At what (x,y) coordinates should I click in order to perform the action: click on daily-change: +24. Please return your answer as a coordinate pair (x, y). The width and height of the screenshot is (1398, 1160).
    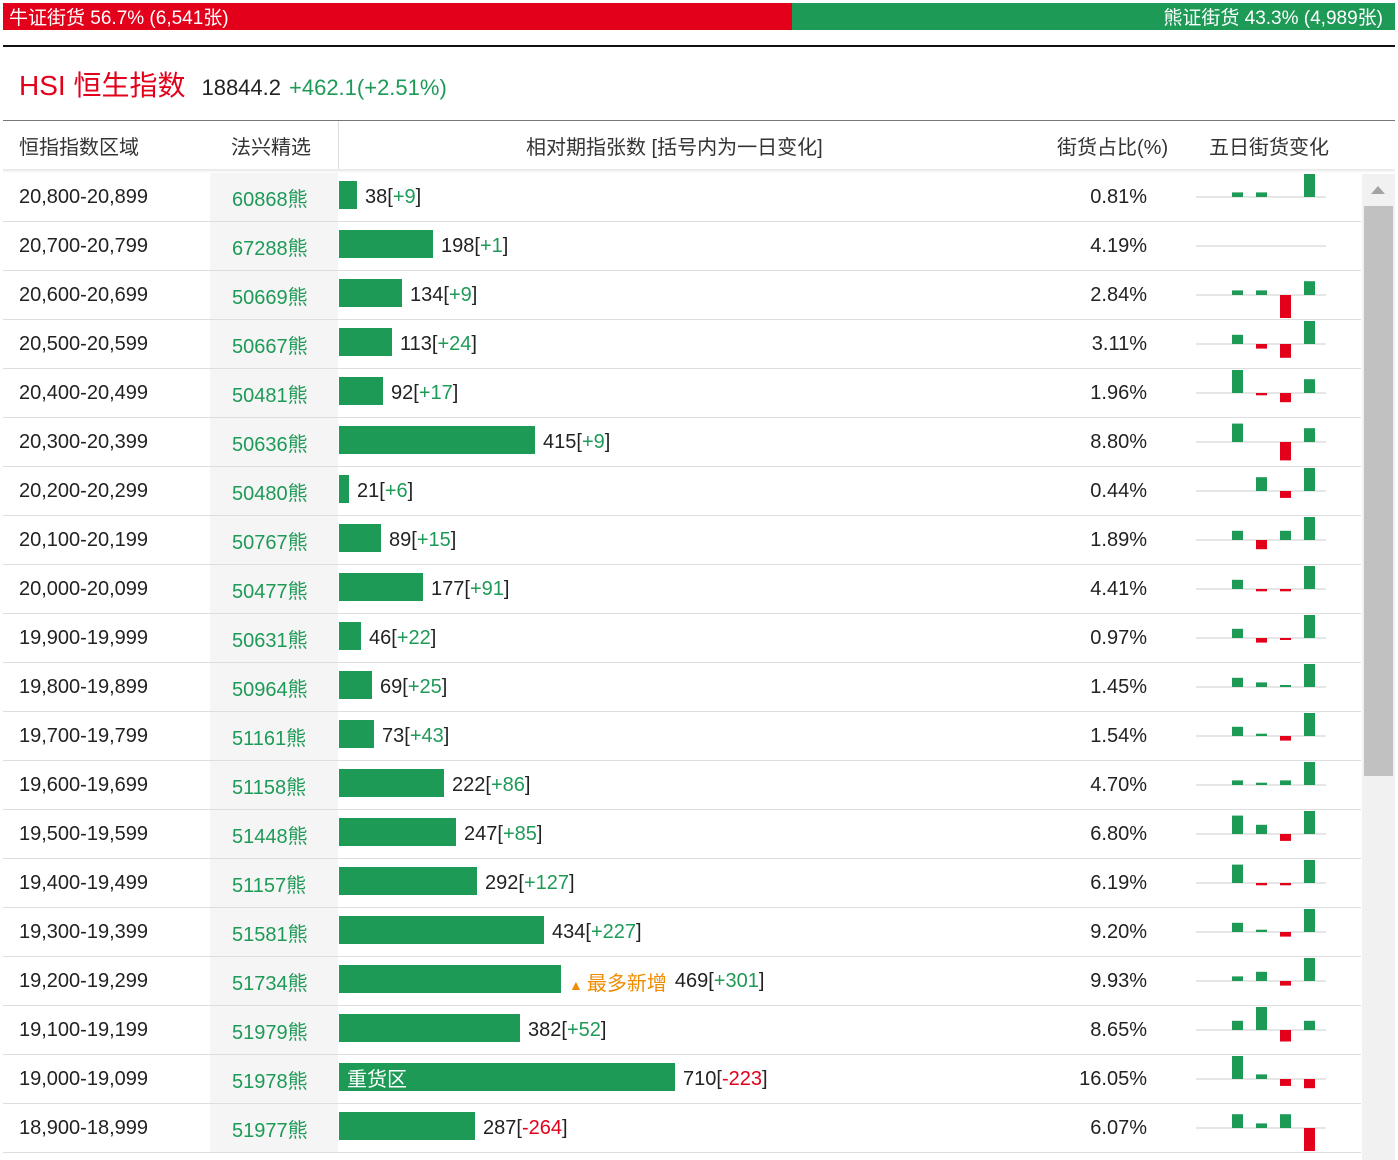
    Looking at the image, I should click on (454, 343).